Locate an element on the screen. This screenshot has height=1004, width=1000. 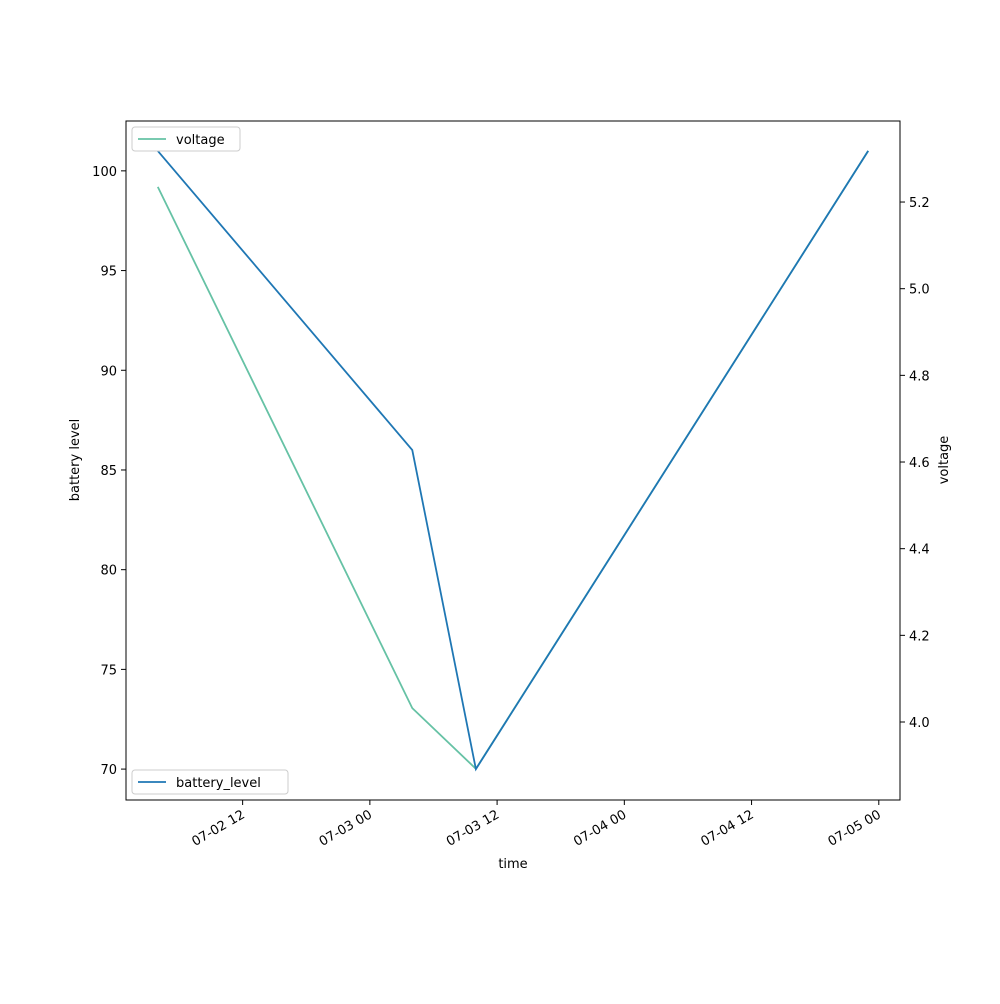
legend: battery_level is located at coordinates (210, 782).